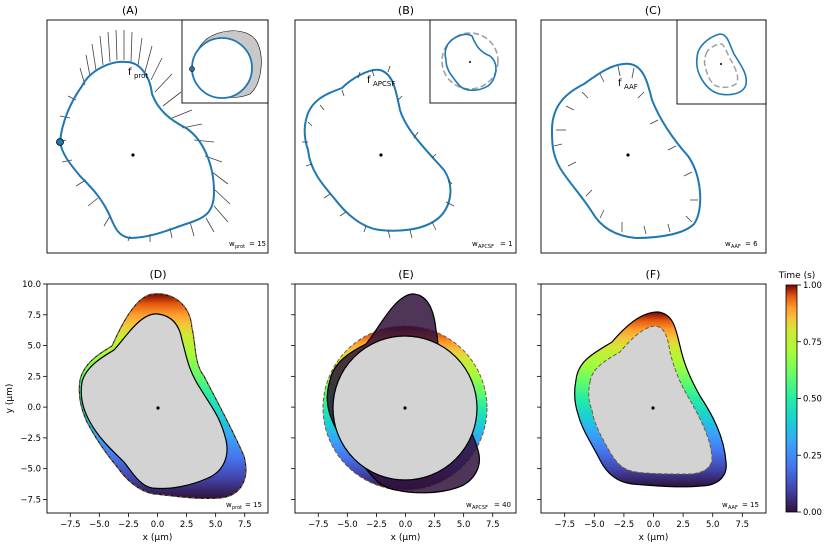 The height and width of the screenshot is (548, 830). I want to click on panel-d-weight-value: = 15, so click(253, 505).